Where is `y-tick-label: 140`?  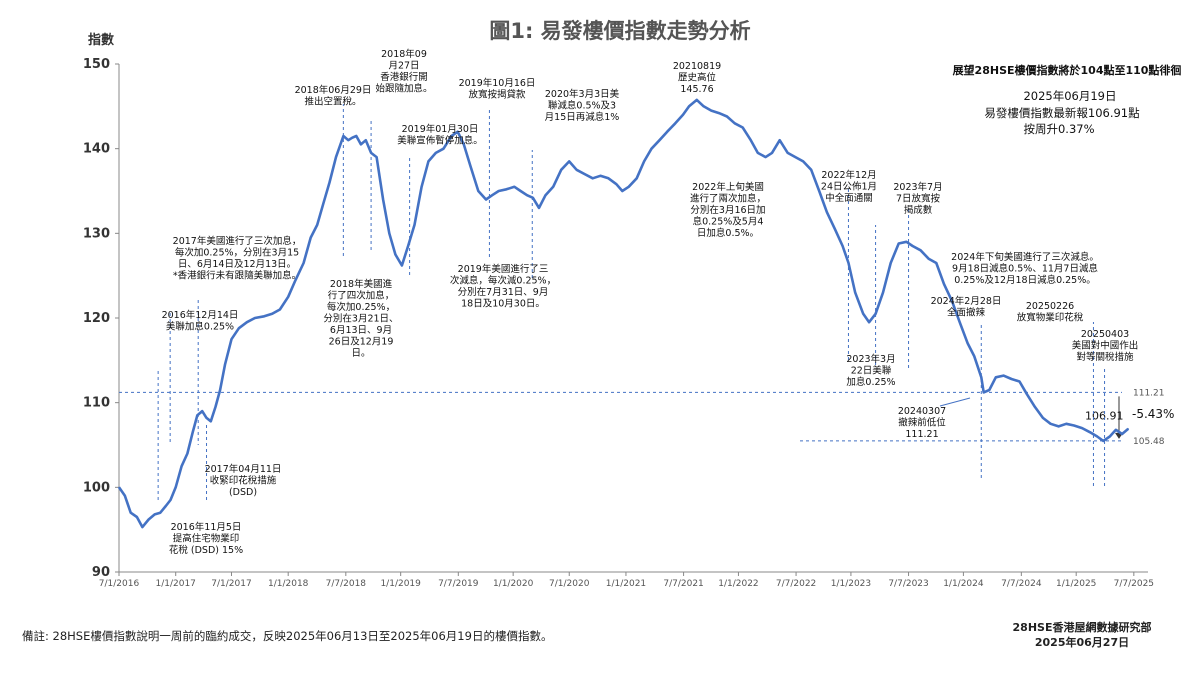
y-tick-label: 140 is located at coordinates (96, 149).